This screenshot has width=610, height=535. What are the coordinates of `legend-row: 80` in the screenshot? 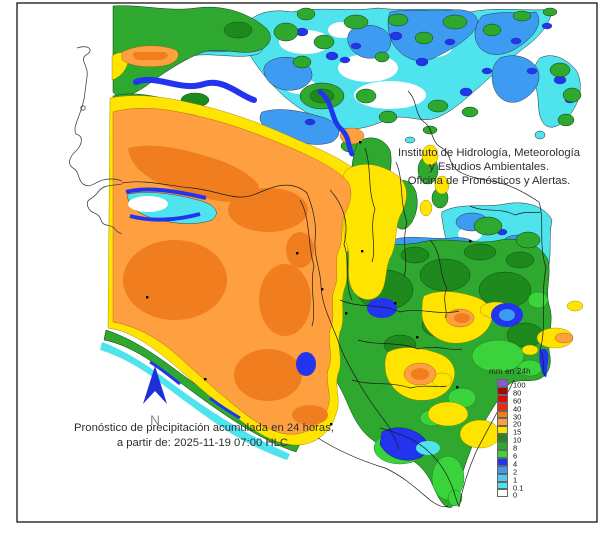 It's located at (528, 392).